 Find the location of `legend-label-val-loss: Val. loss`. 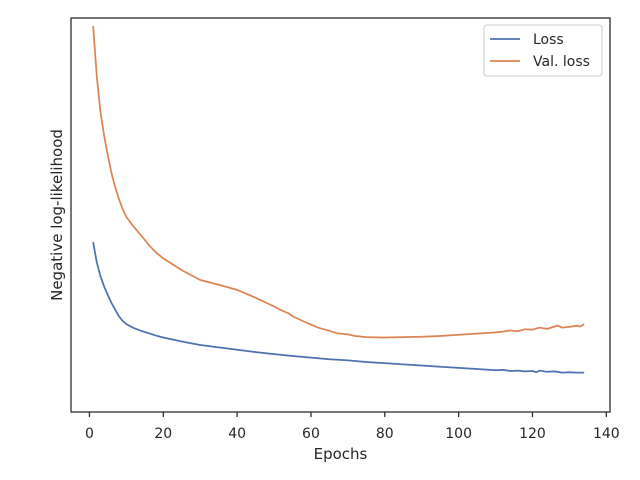

legend-label-val-loss: Val. loss is located at coordinates (561, 62).